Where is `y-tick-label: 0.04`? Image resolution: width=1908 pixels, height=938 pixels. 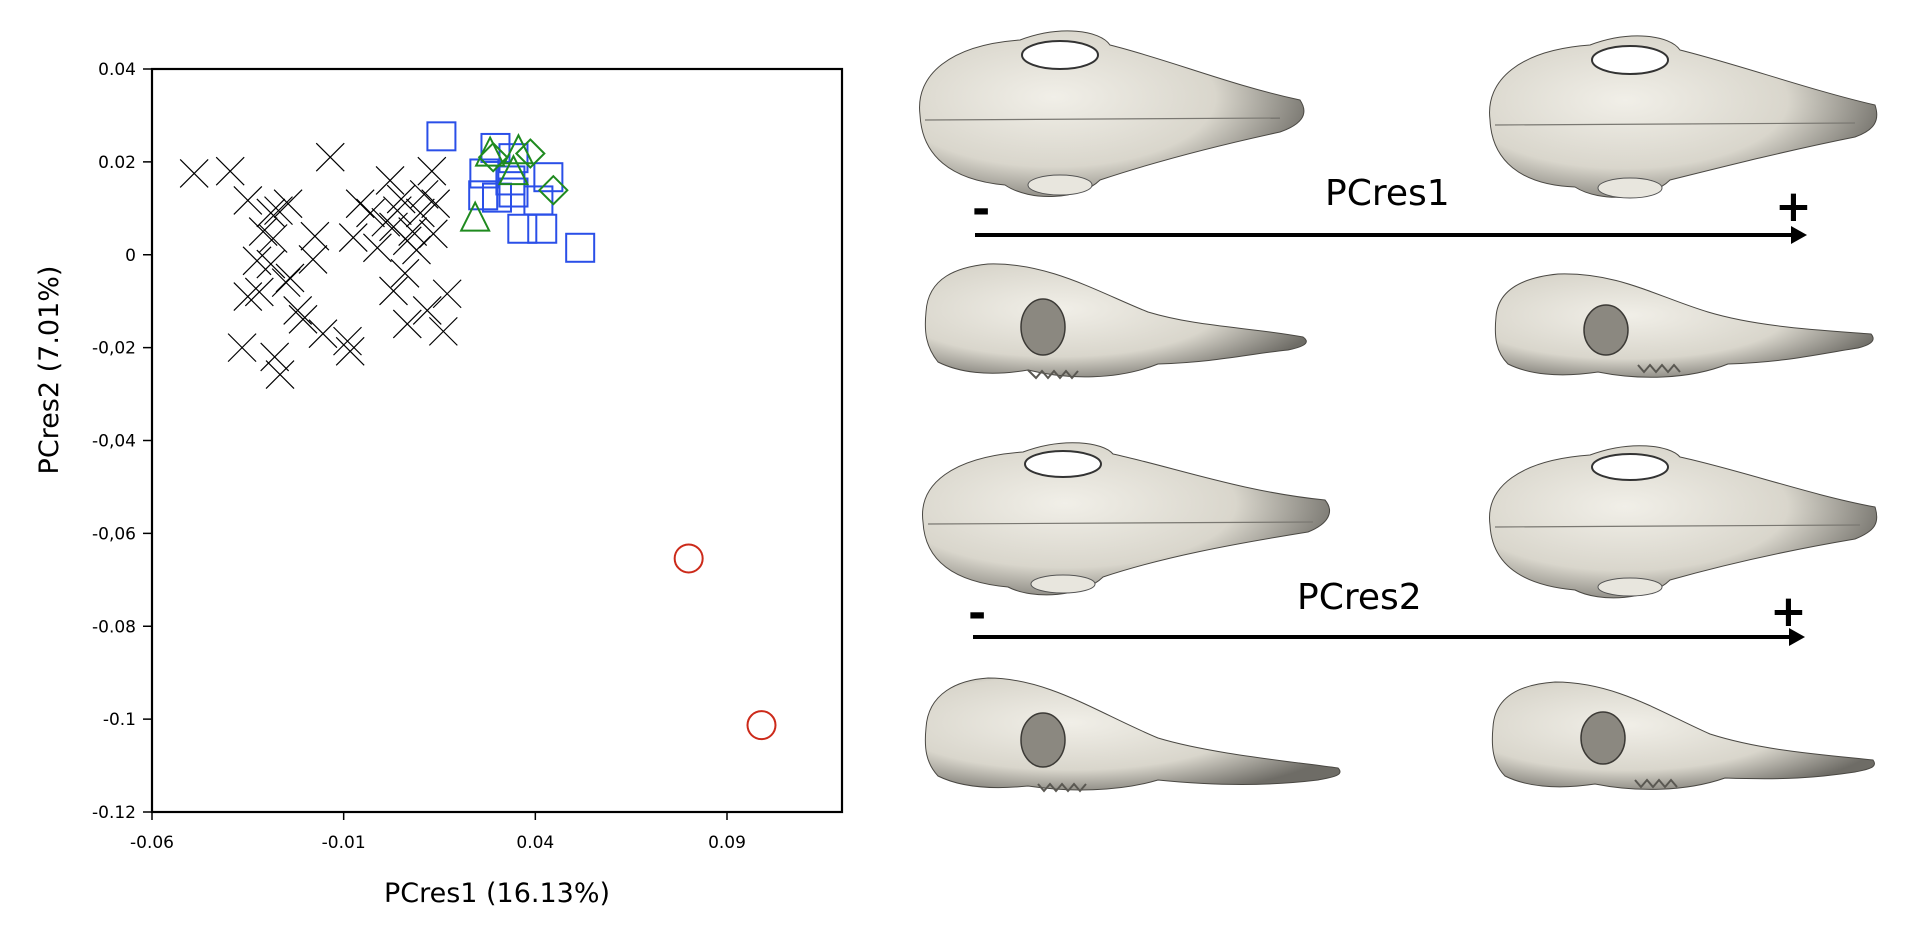 y-tick-label: 0.04 is located at coordinates (117, 70).